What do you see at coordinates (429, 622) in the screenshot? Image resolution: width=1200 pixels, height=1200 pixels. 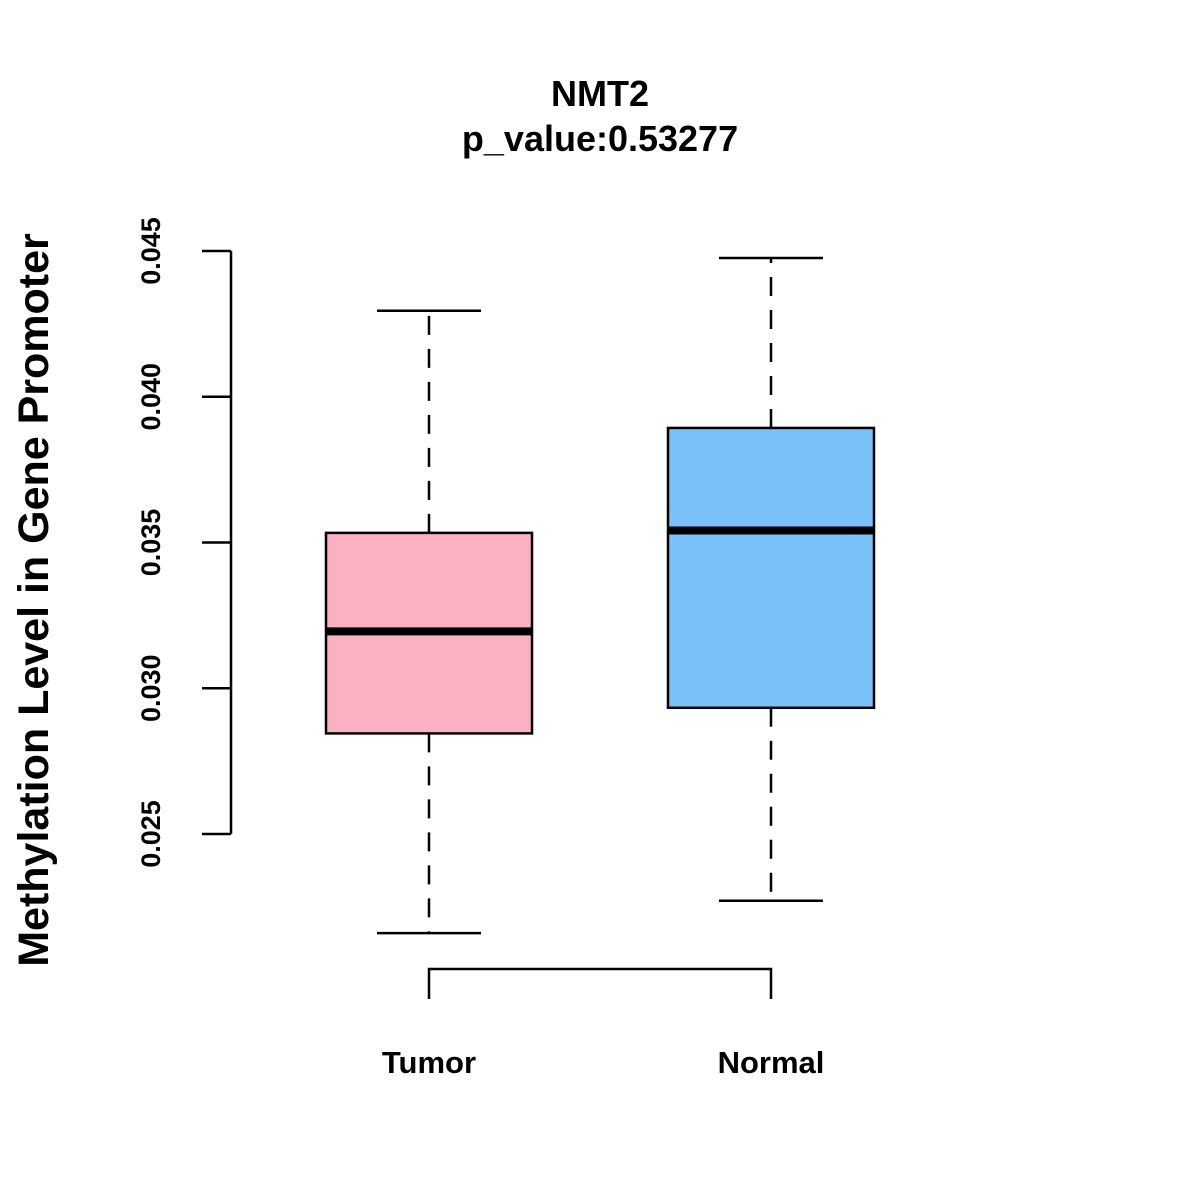 I see `box-tumor` at bounding box center [429, 622].